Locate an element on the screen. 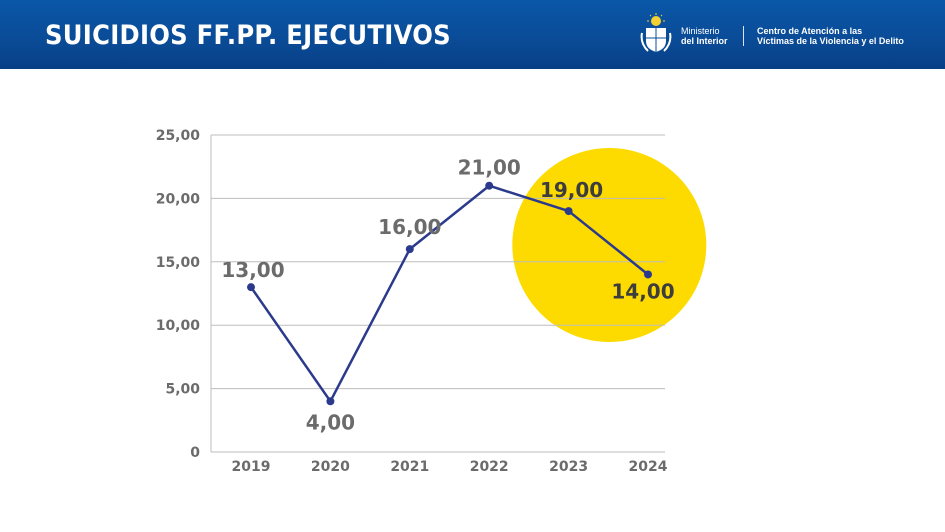 Image resolution: width=945 pixels, height=532 pixels. data-label: 16,00 is located at coordinates (409, 227).